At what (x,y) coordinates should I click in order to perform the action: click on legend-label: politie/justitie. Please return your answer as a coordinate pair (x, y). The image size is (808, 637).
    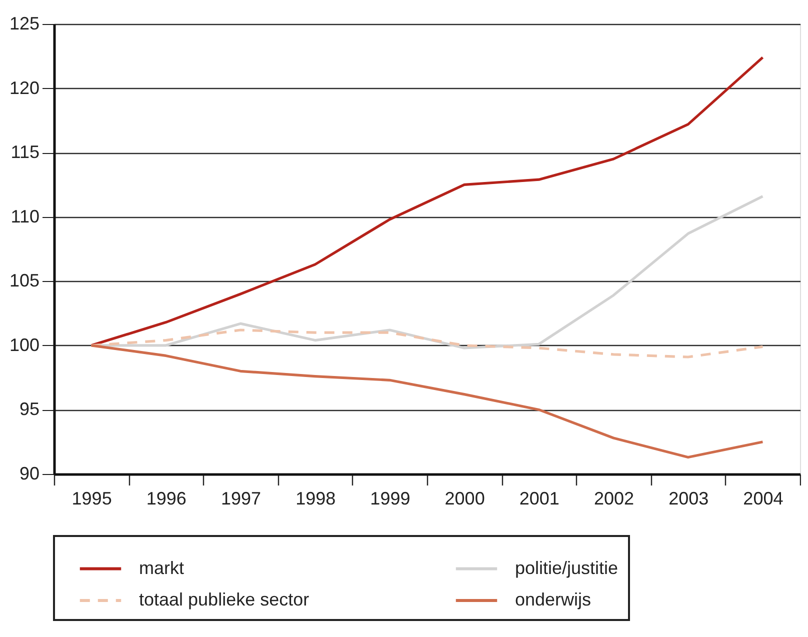
    Looking at the image, I should click on (566, 568).